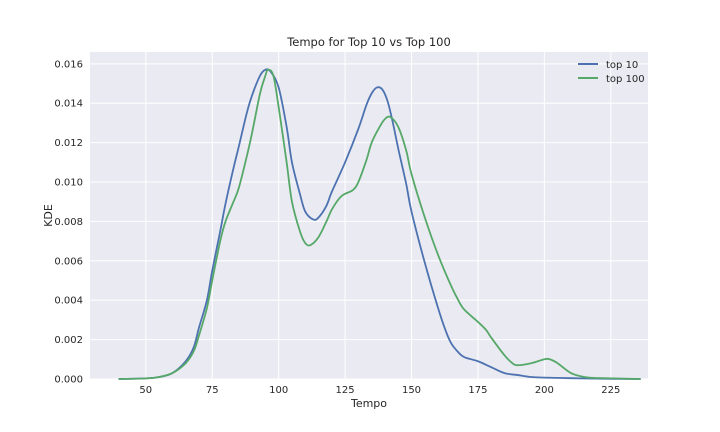 The height and width of the screenshot is (432, 720). What do you see at coordinates (68, 183) in the screenshot?
I see `y-tick-label: 0.010` at bounding box center [68, 183].